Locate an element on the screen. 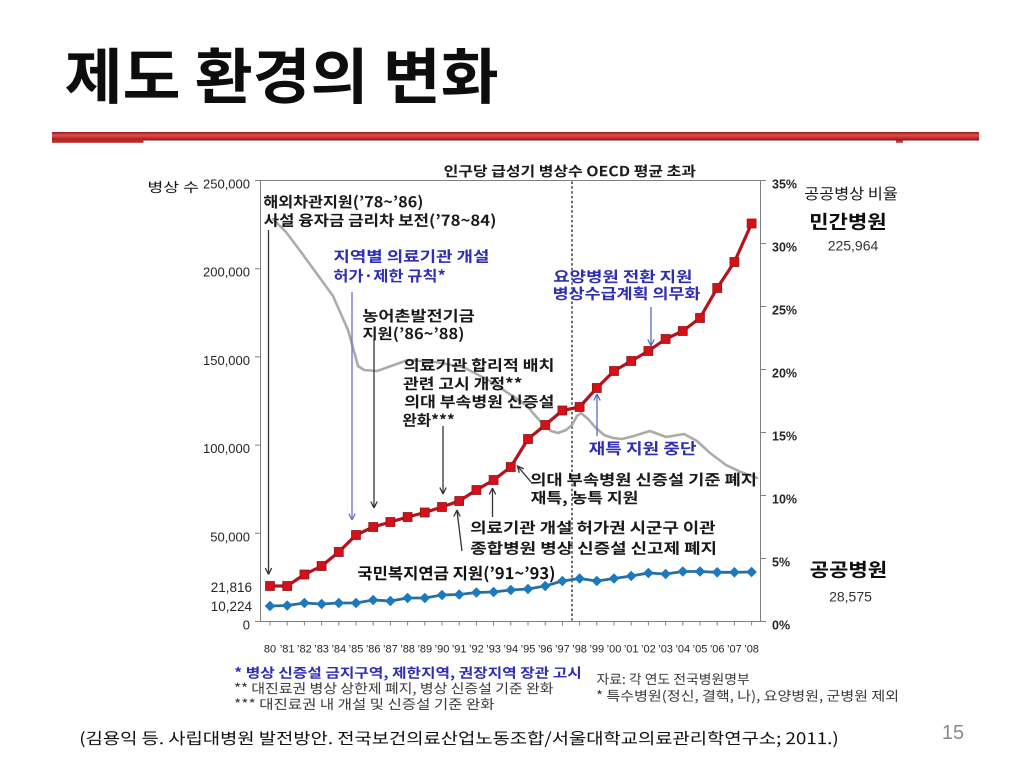 The width and height of the screenshot is (1024, 768). svg-text: ’85 is located at coordinates (356, 650).